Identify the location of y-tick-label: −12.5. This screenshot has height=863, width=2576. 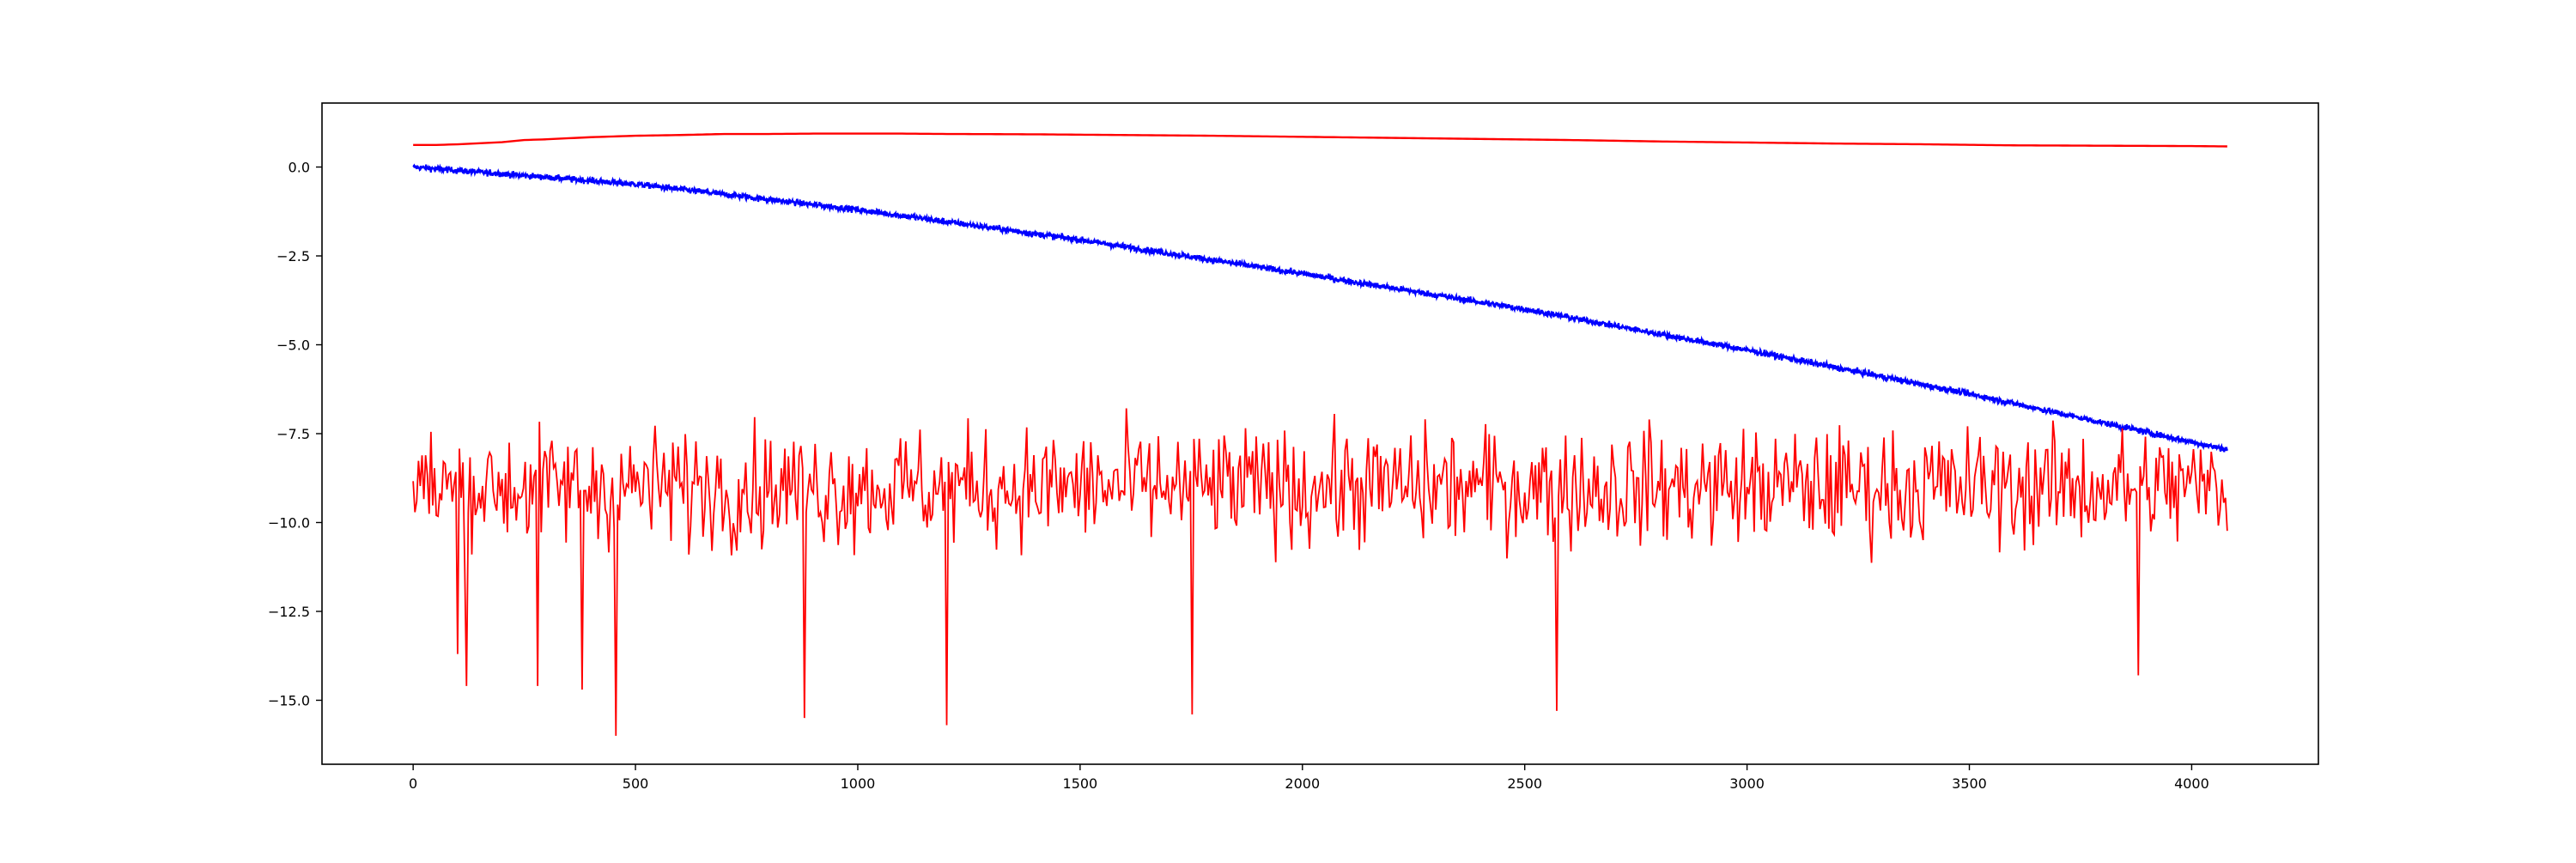
(289, 612).